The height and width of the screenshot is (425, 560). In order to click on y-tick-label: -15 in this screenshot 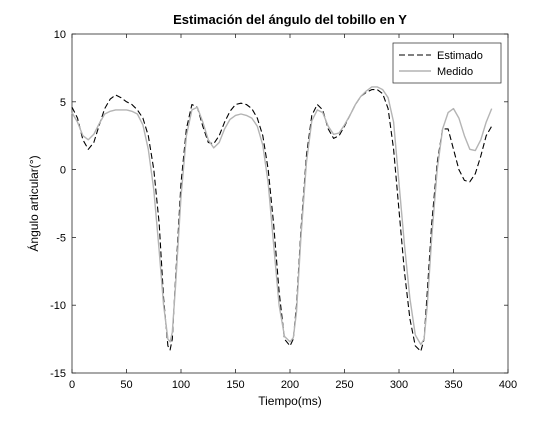, I will do `click(58, 374)`.